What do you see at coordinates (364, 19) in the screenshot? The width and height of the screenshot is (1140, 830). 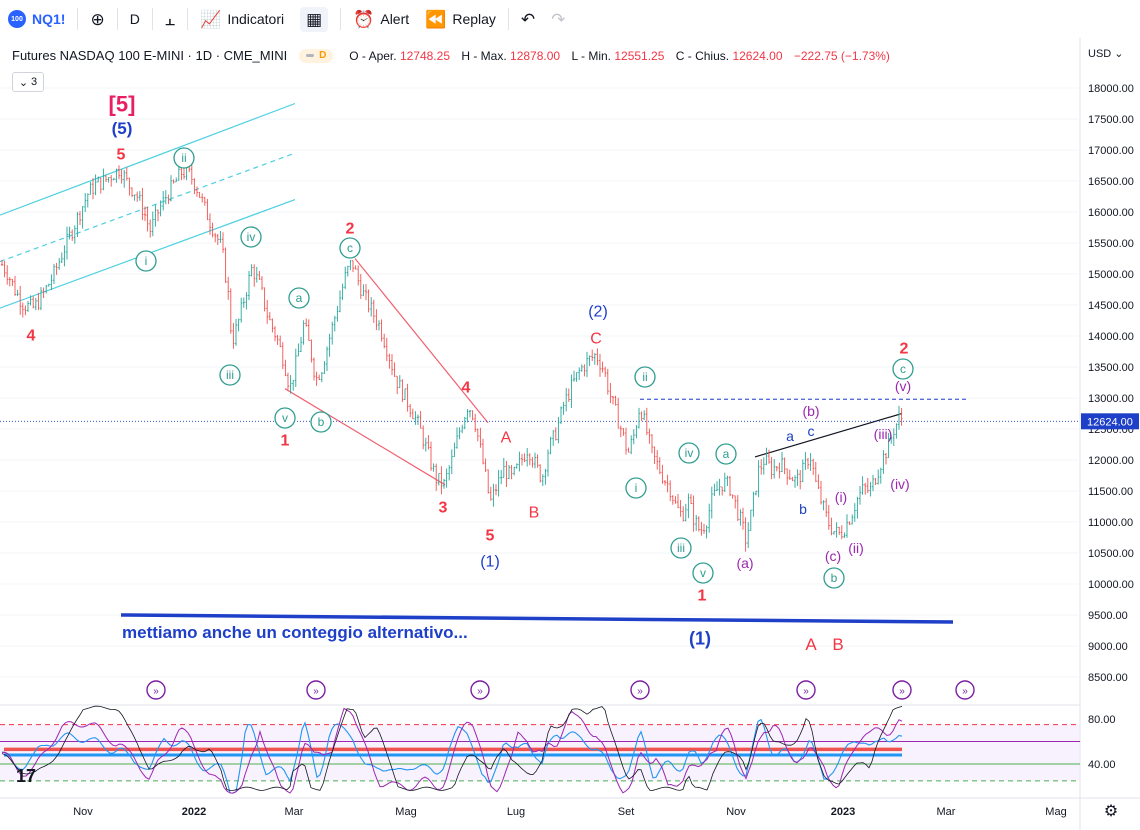 I see `alarm-clock-icon: ⏰` at bounding box center [364, 19].